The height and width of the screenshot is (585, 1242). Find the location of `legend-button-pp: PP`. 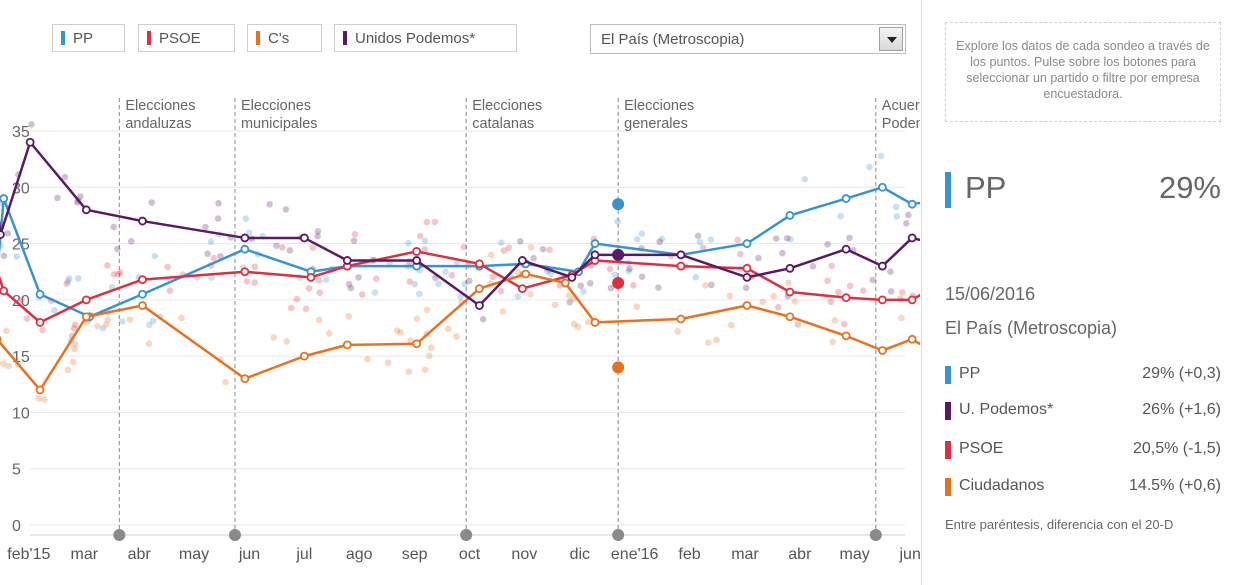

legend-button-pp: PP is located at coordinates (88, 38).